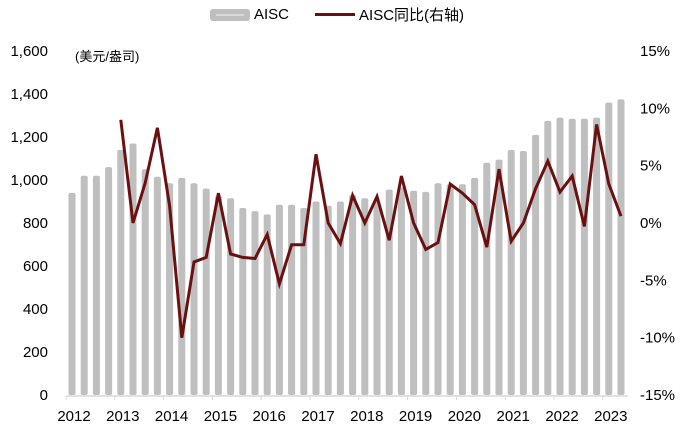 The width and height of the screenshot is (700, 444). What do you see at coordinates (230, 14) in the screenshot?
I see `bar-swatch-icon` at bounding box center [230, 14].